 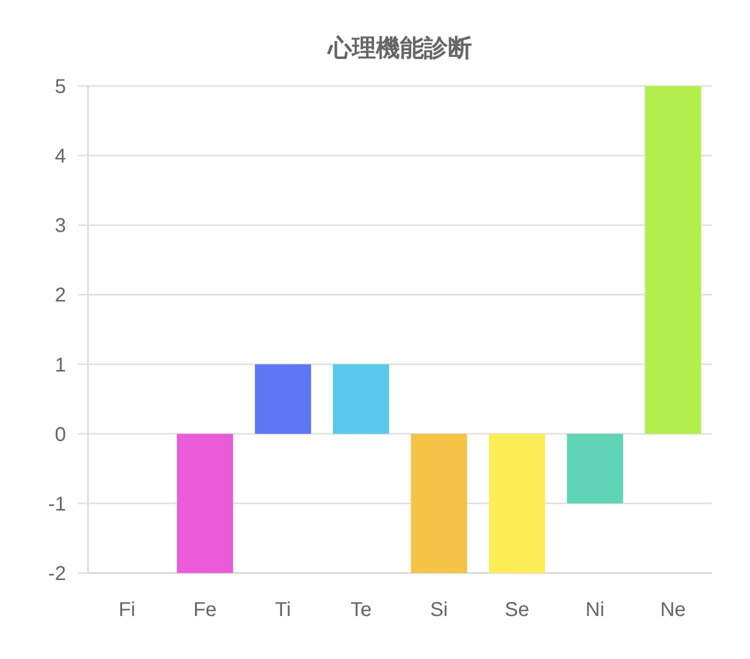 I want to click on x-tick-label: Te, so click(x=361, y=610).